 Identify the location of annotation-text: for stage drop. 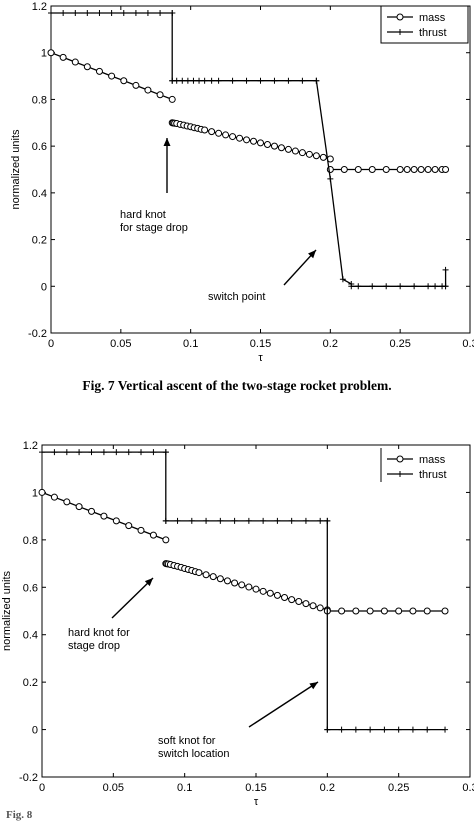
(154, 228).